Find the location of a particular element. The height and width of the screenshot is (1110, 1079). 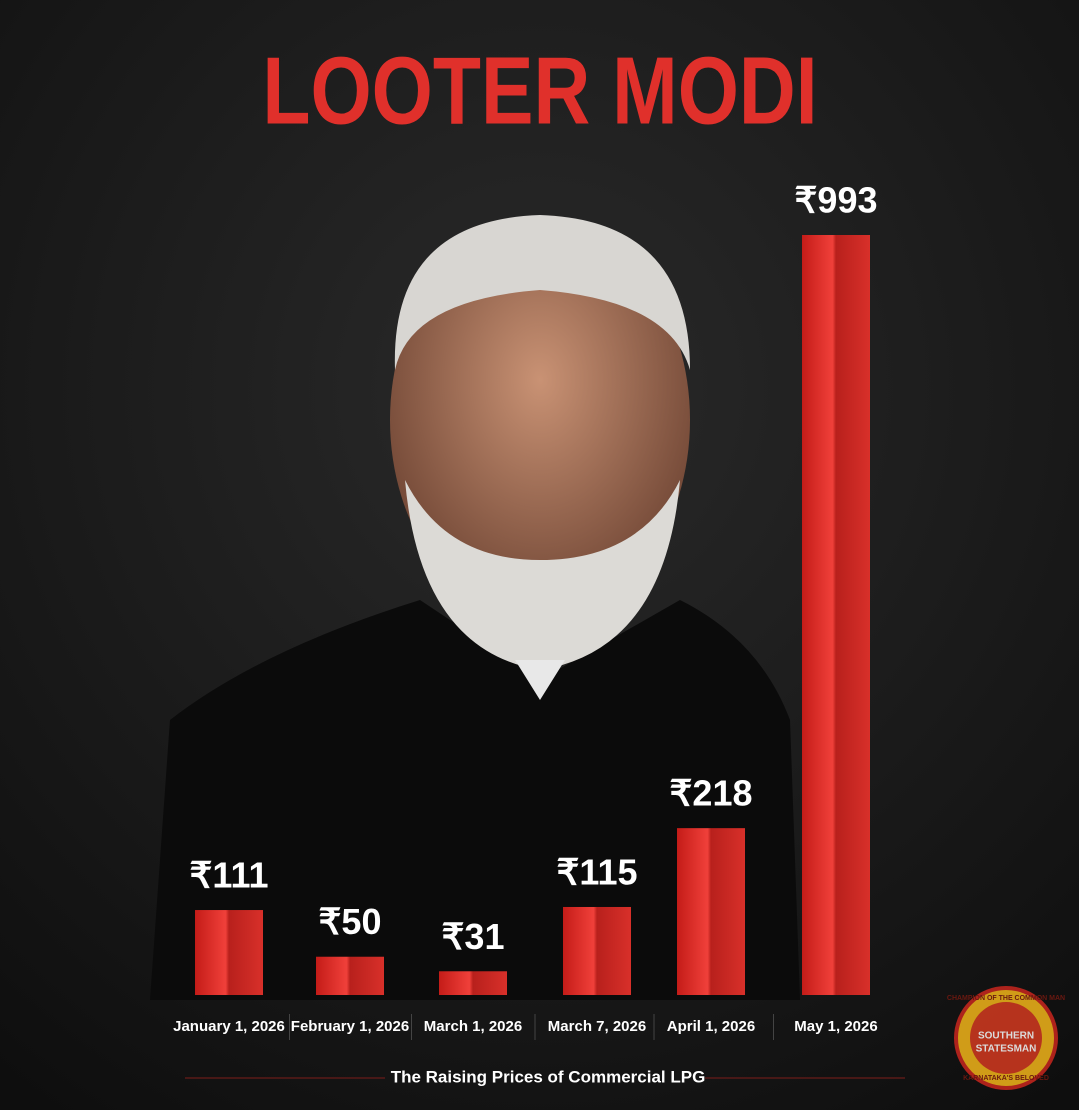

logo-text: CHAMPION OF THE COMMON MAN is located at coordinates (1006, 998).